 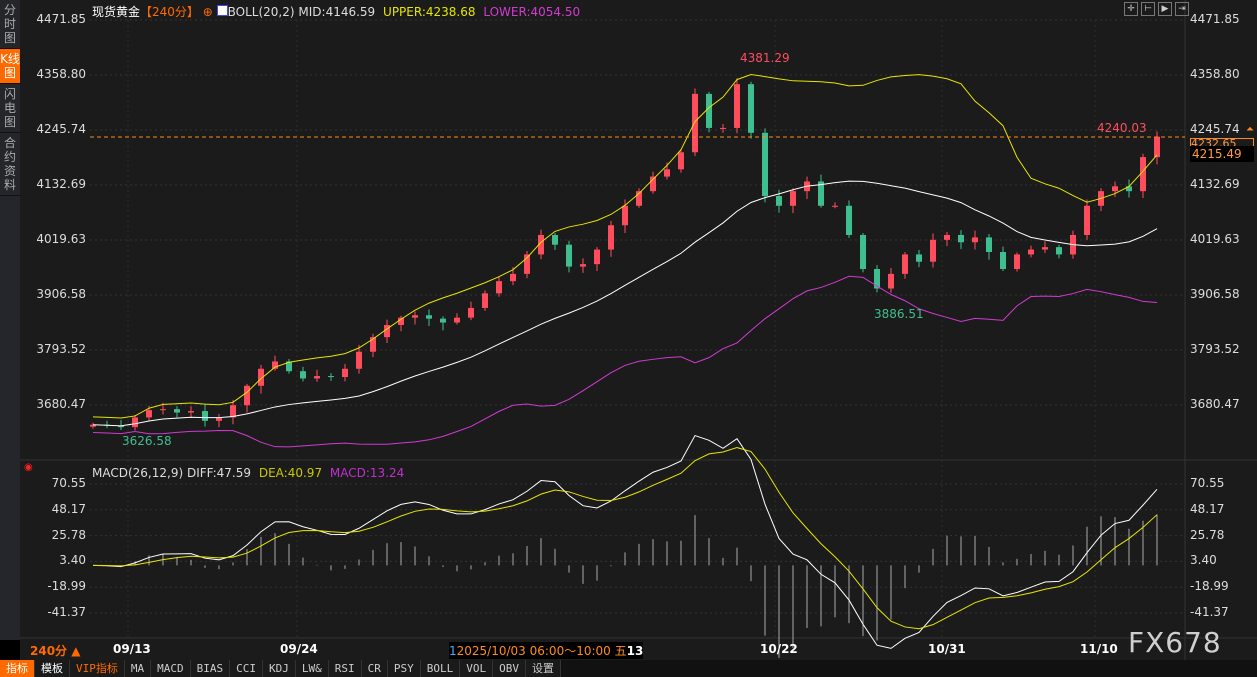 What do you see at coordinates (246, 668) in the screenshot?
I see `tab-6: CCI` at bounding box center [246, 668].